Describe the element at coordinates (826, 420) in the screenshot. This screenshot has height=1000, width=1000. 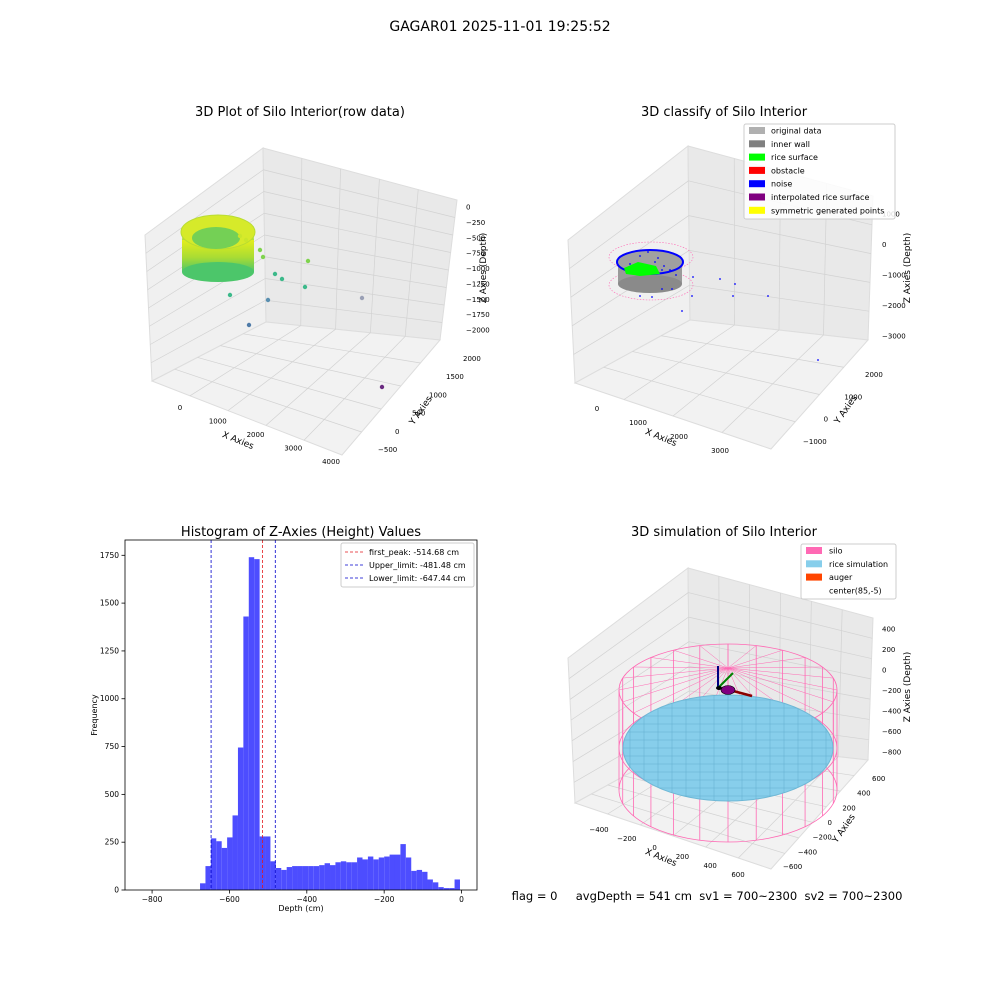
I see `cls-y-tick-label: 0` at that location.